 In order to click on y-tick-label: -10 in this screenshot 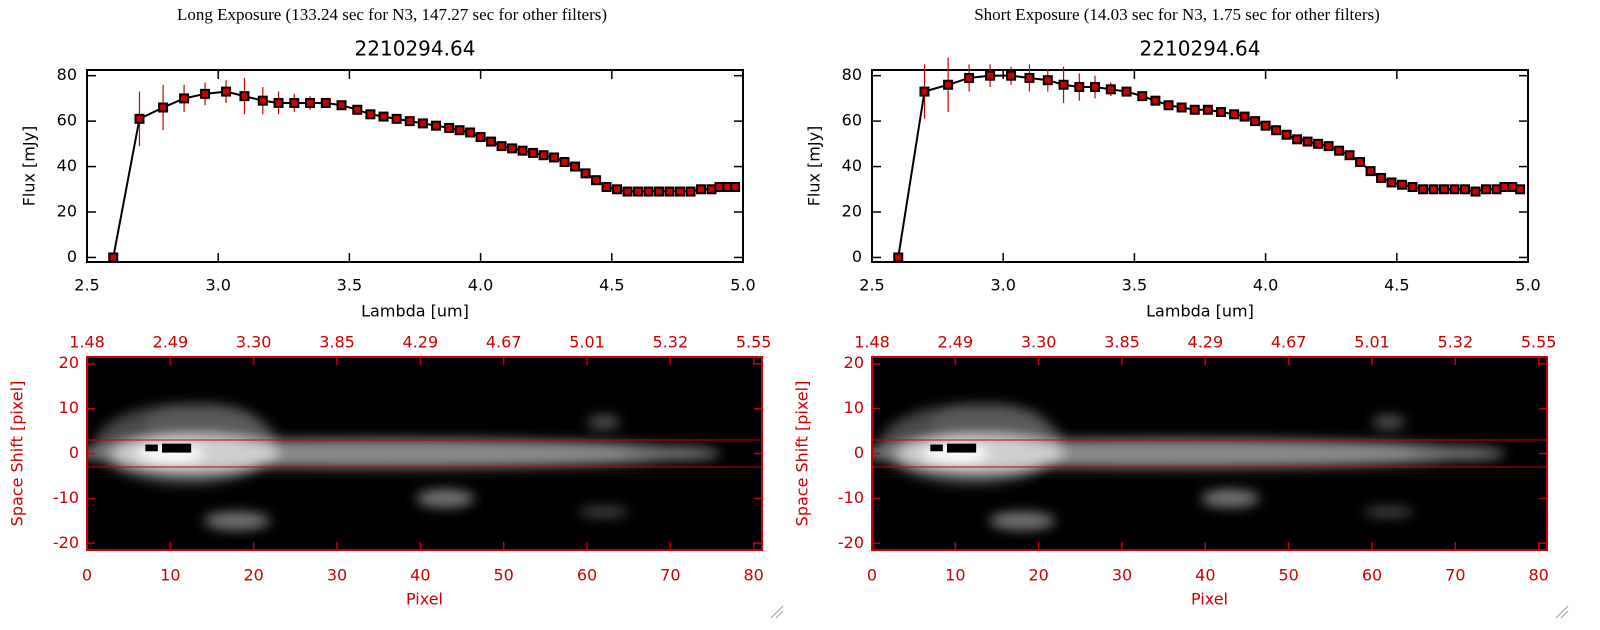, I will do `click(851, 497)`.